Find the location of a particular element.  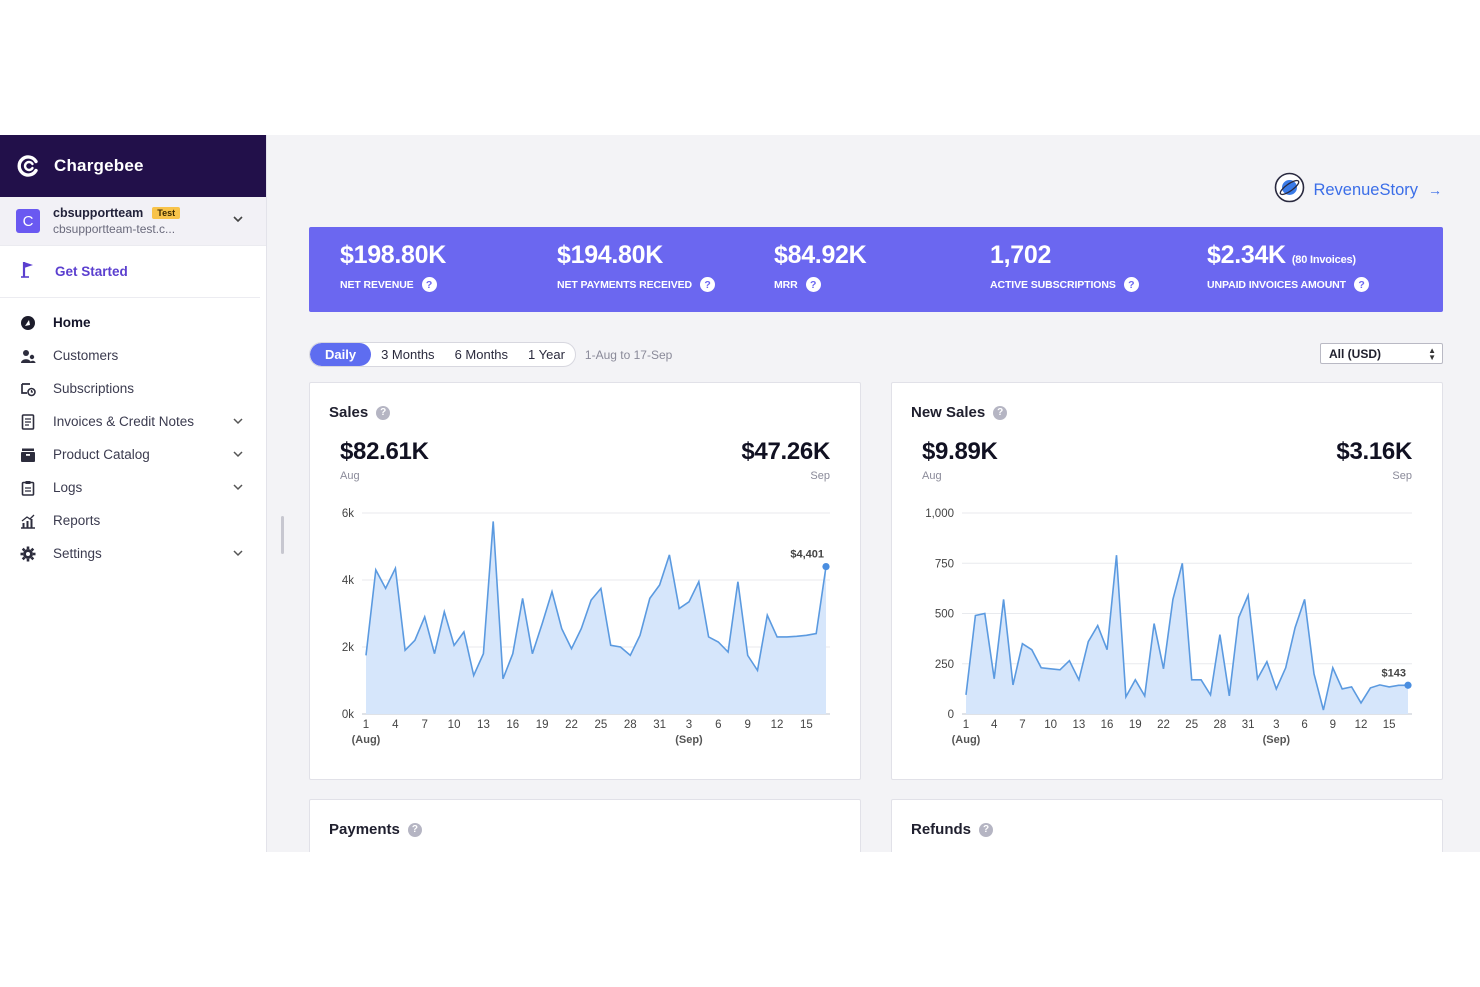

brand-name: Chargebee is located at coordinates (99, 165).